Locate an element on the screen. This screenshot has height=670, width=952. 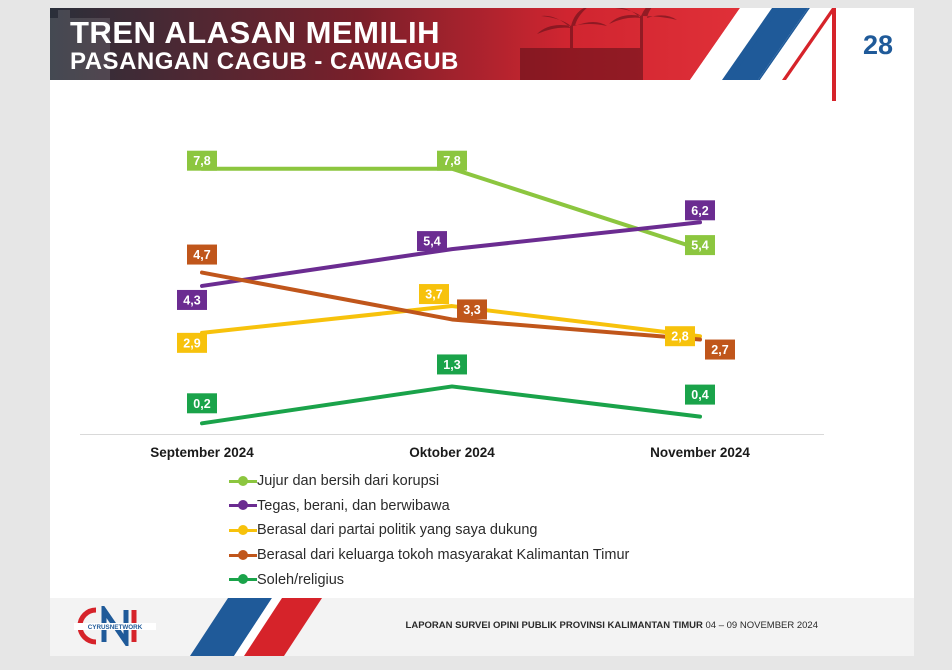
data-label: 4,7 is located at coordinates (202, 254).